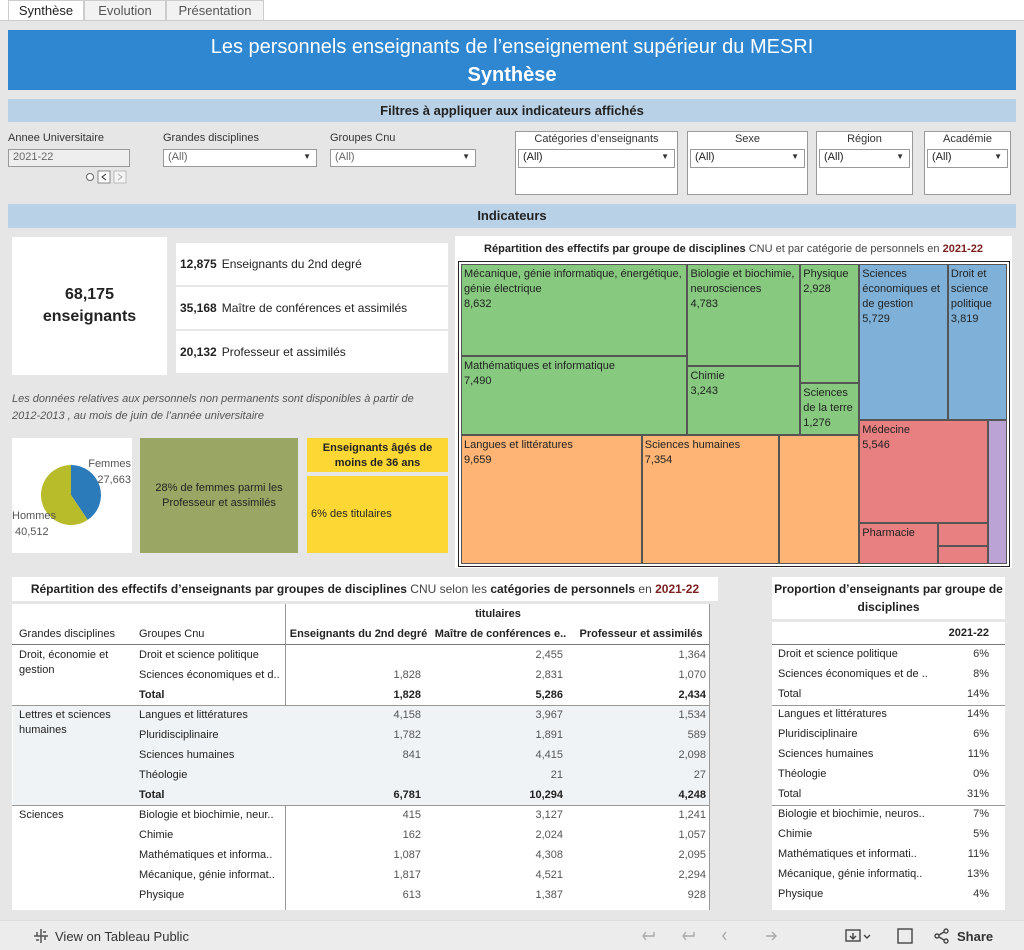 This screenshot has height=950, width=1024. Describe the element at coordinates (549, 875) in the screenshot. I see `table-number: 4,521` at that location.